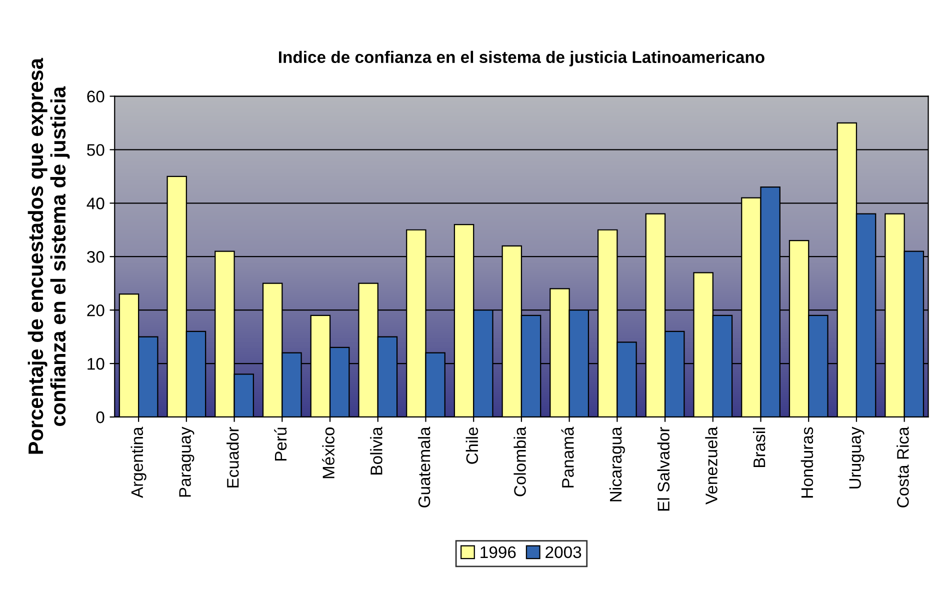 The width and height of the screenshot is (932, 594). Describe the element at coordinates (521, 58) in the screenshot. I see `chart-title: Indice de confianza en el sistema de justicia Latinoamericano` at that location.